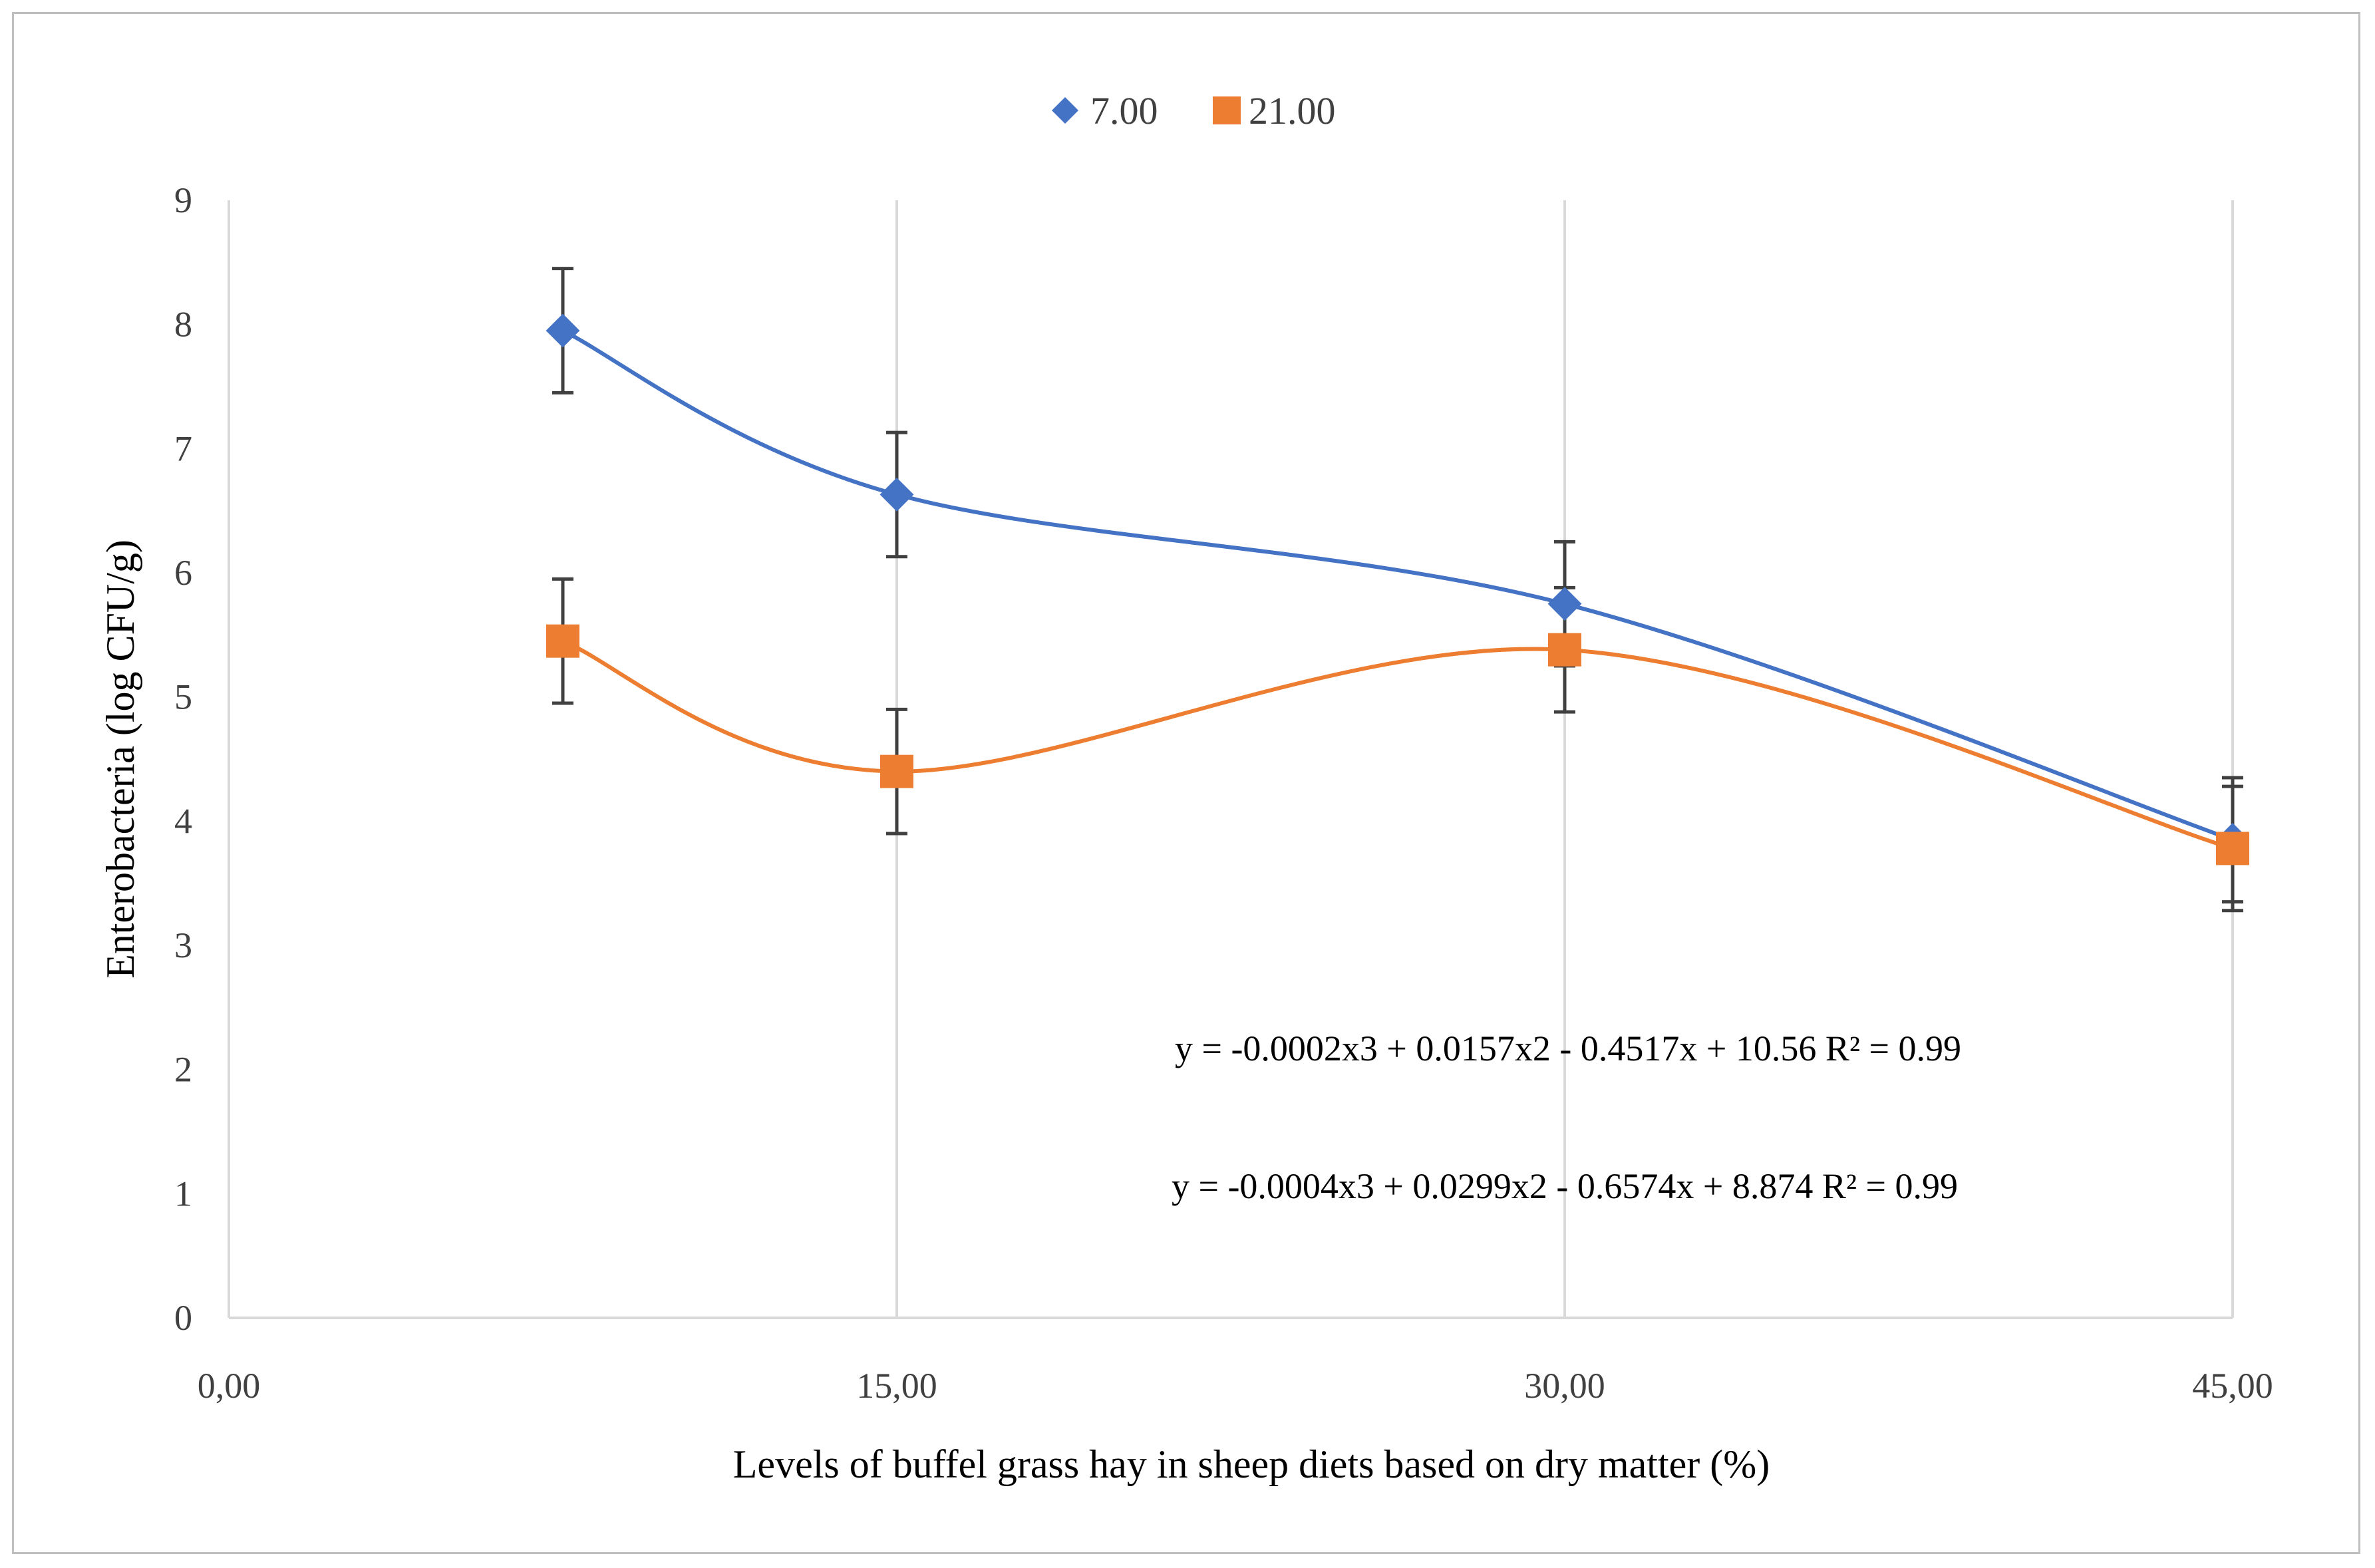 The width and height of the screenshot is (2375, 1568). I want to click on legend: 7.00 21.00, so click(1194, 110).